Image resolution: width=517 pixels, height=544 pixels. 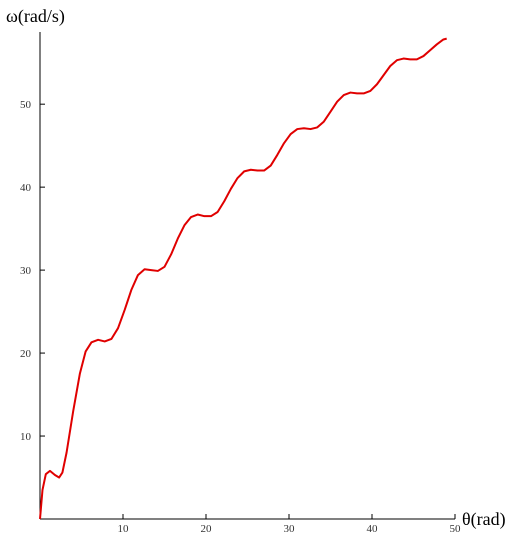 What do you see at coordinates (373, 529) in the screenshot?
I see `x-tick-label: 40` at bounding box center [373, 529].